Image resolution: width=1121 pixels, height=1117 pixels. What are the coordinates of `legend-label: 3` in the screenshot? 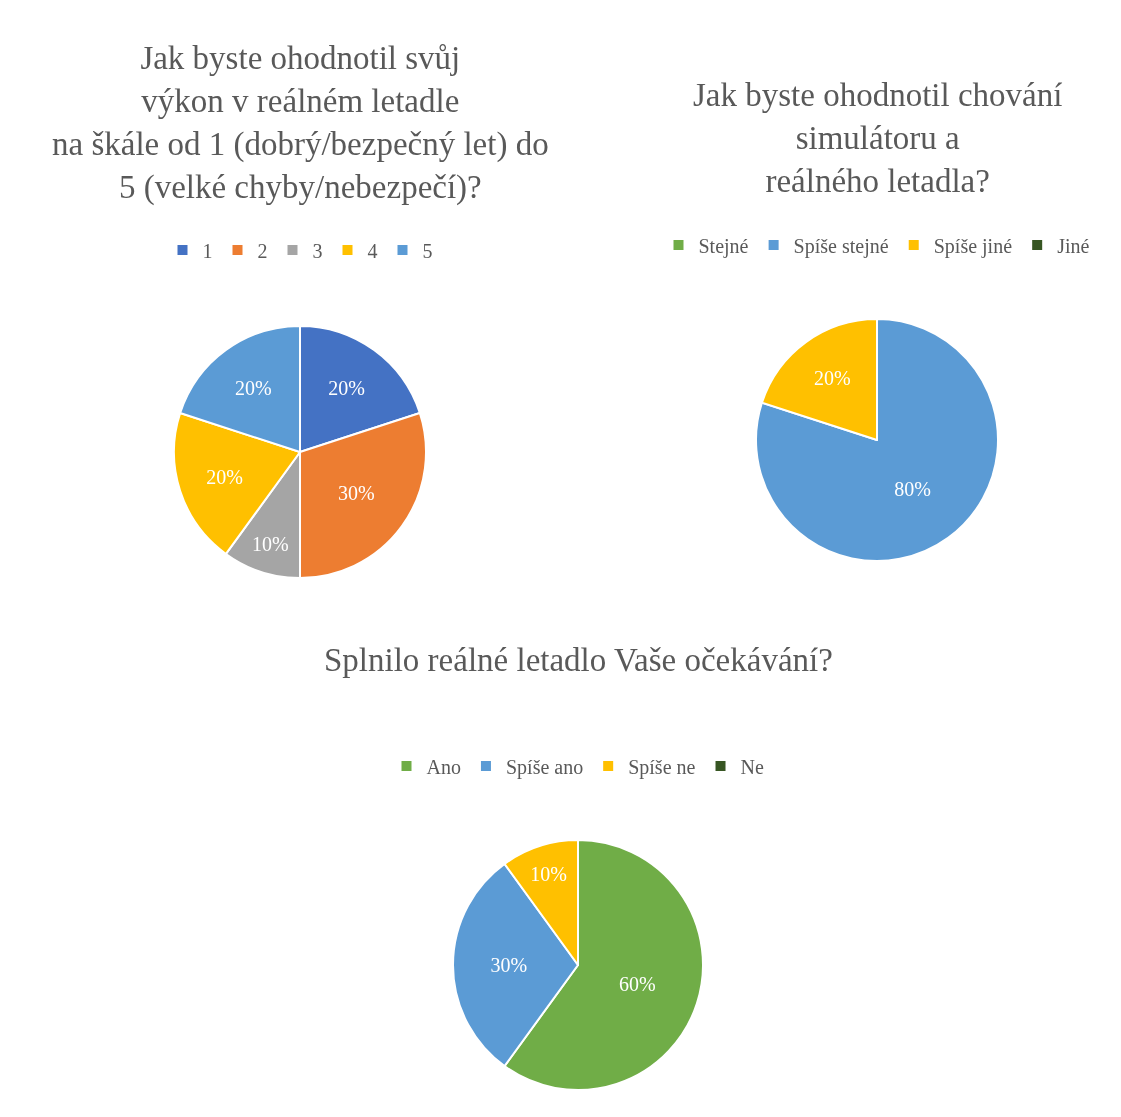 It's located at (317, 250).